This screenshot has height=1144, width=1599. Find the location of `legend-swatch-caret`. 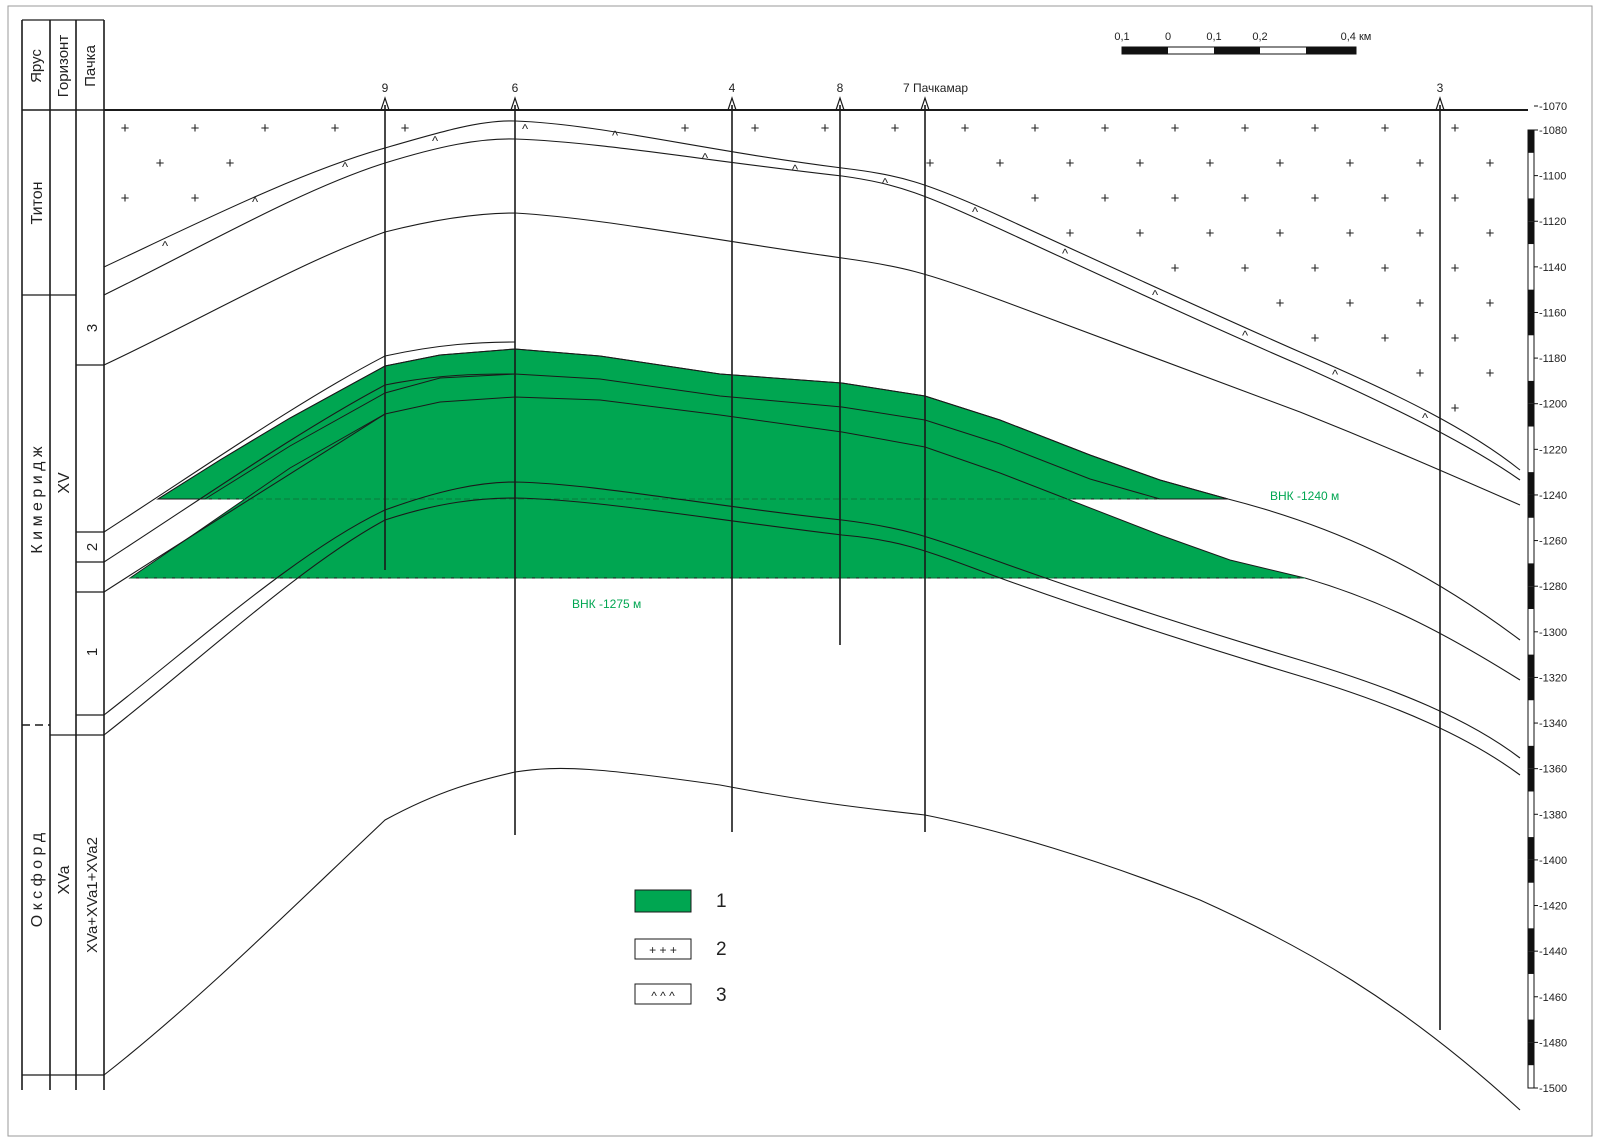

legend-swatch-caret is located at coordinates (663, 994).